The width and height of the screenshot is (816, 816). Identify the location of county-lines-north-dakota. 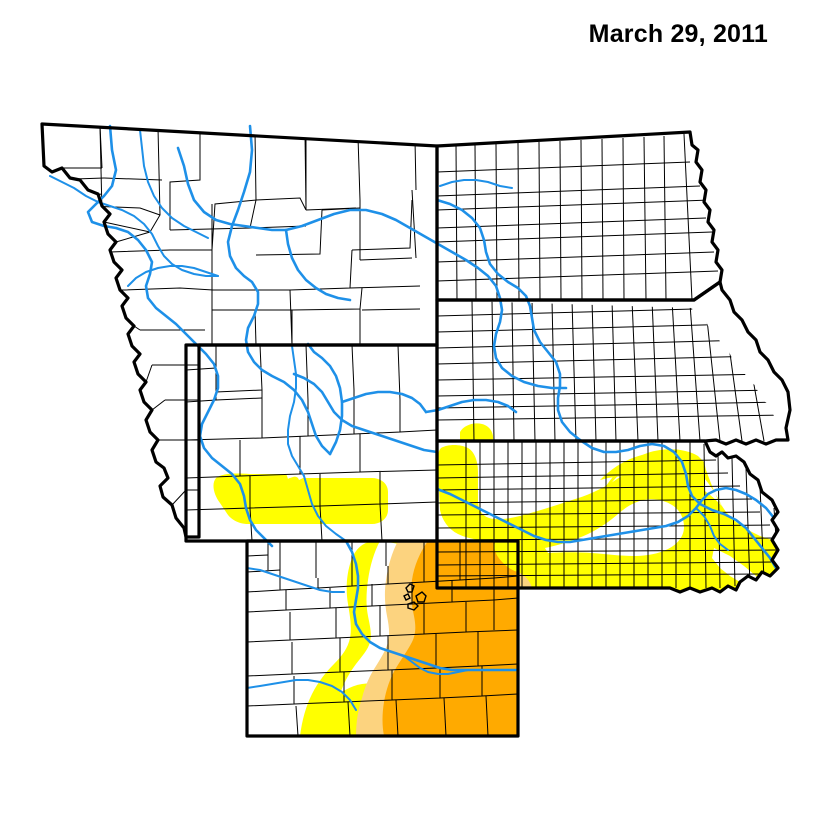
(578, 216).